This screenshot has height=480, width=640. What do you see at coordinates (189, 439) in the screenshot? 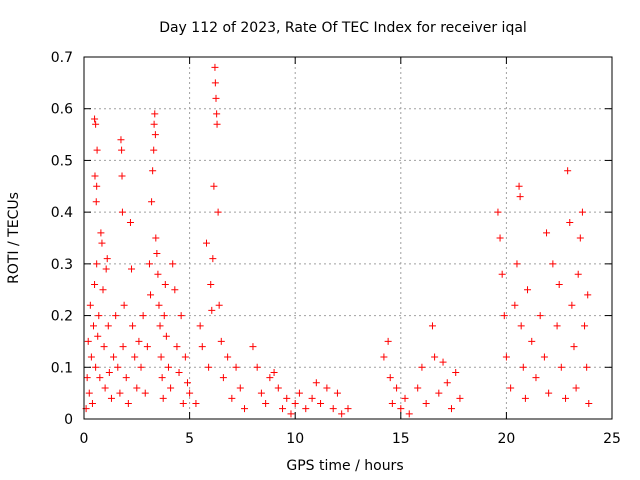
I see `x-tick-label: 5` at bounding box center [189, 439].